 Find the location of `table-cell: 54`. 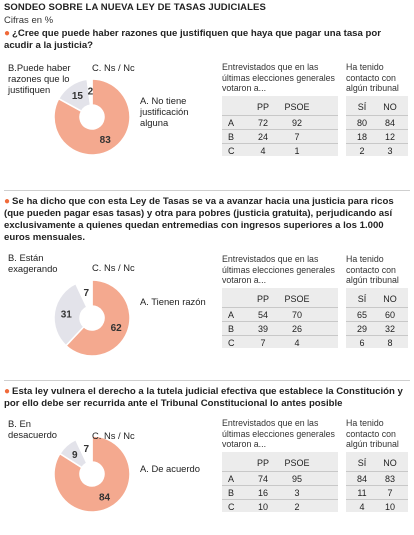

table-cell: 54 is located at coordinates (262, 315).